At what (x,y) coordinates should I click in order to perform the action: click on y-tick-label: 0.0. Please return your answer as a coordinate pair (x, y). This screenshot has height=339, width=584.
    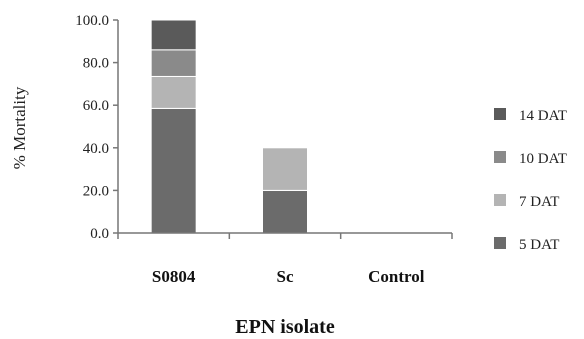
    Looking at the image, I should click on (99, 234).